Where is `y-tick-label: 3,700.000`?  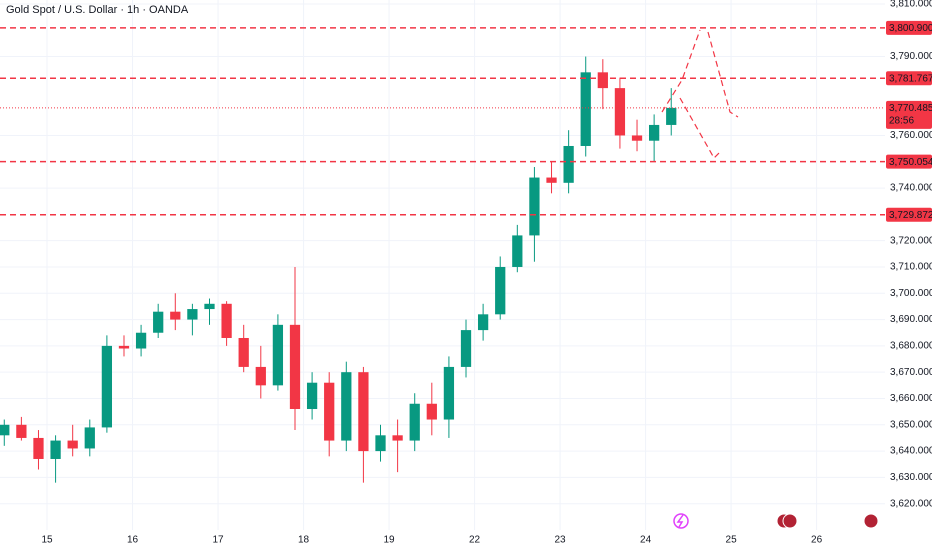
y-tick-label: 3,700.000 is located at coordinates (911, 293).